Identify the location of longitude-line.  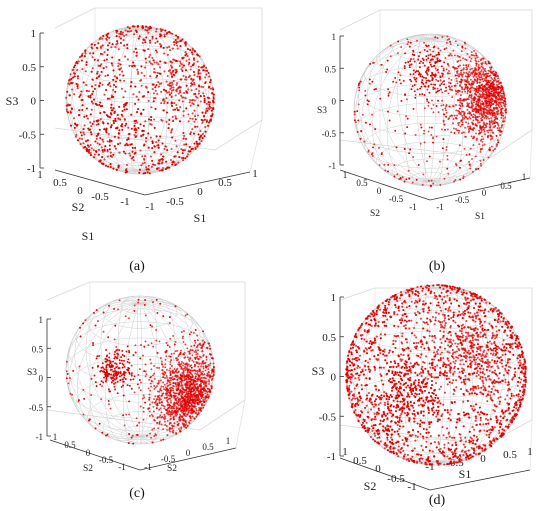
(430, 110).